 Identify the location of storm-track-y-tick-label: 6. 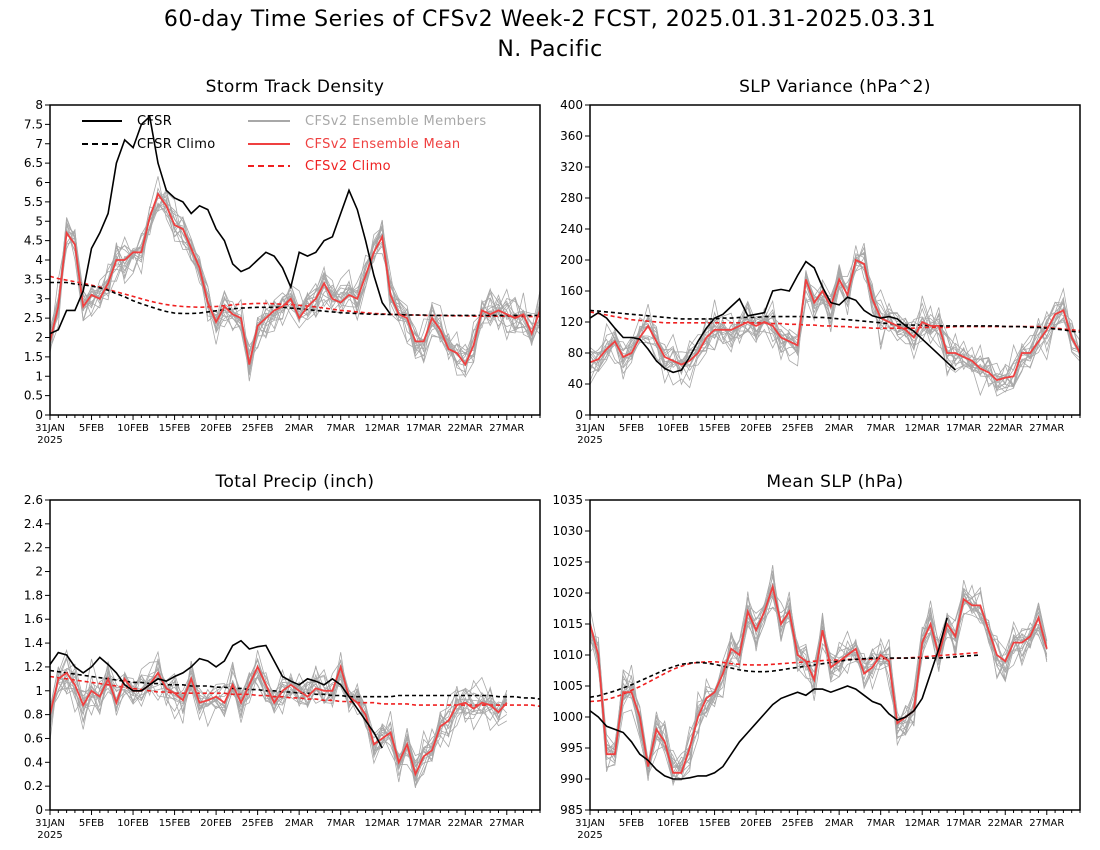
(39, 183).